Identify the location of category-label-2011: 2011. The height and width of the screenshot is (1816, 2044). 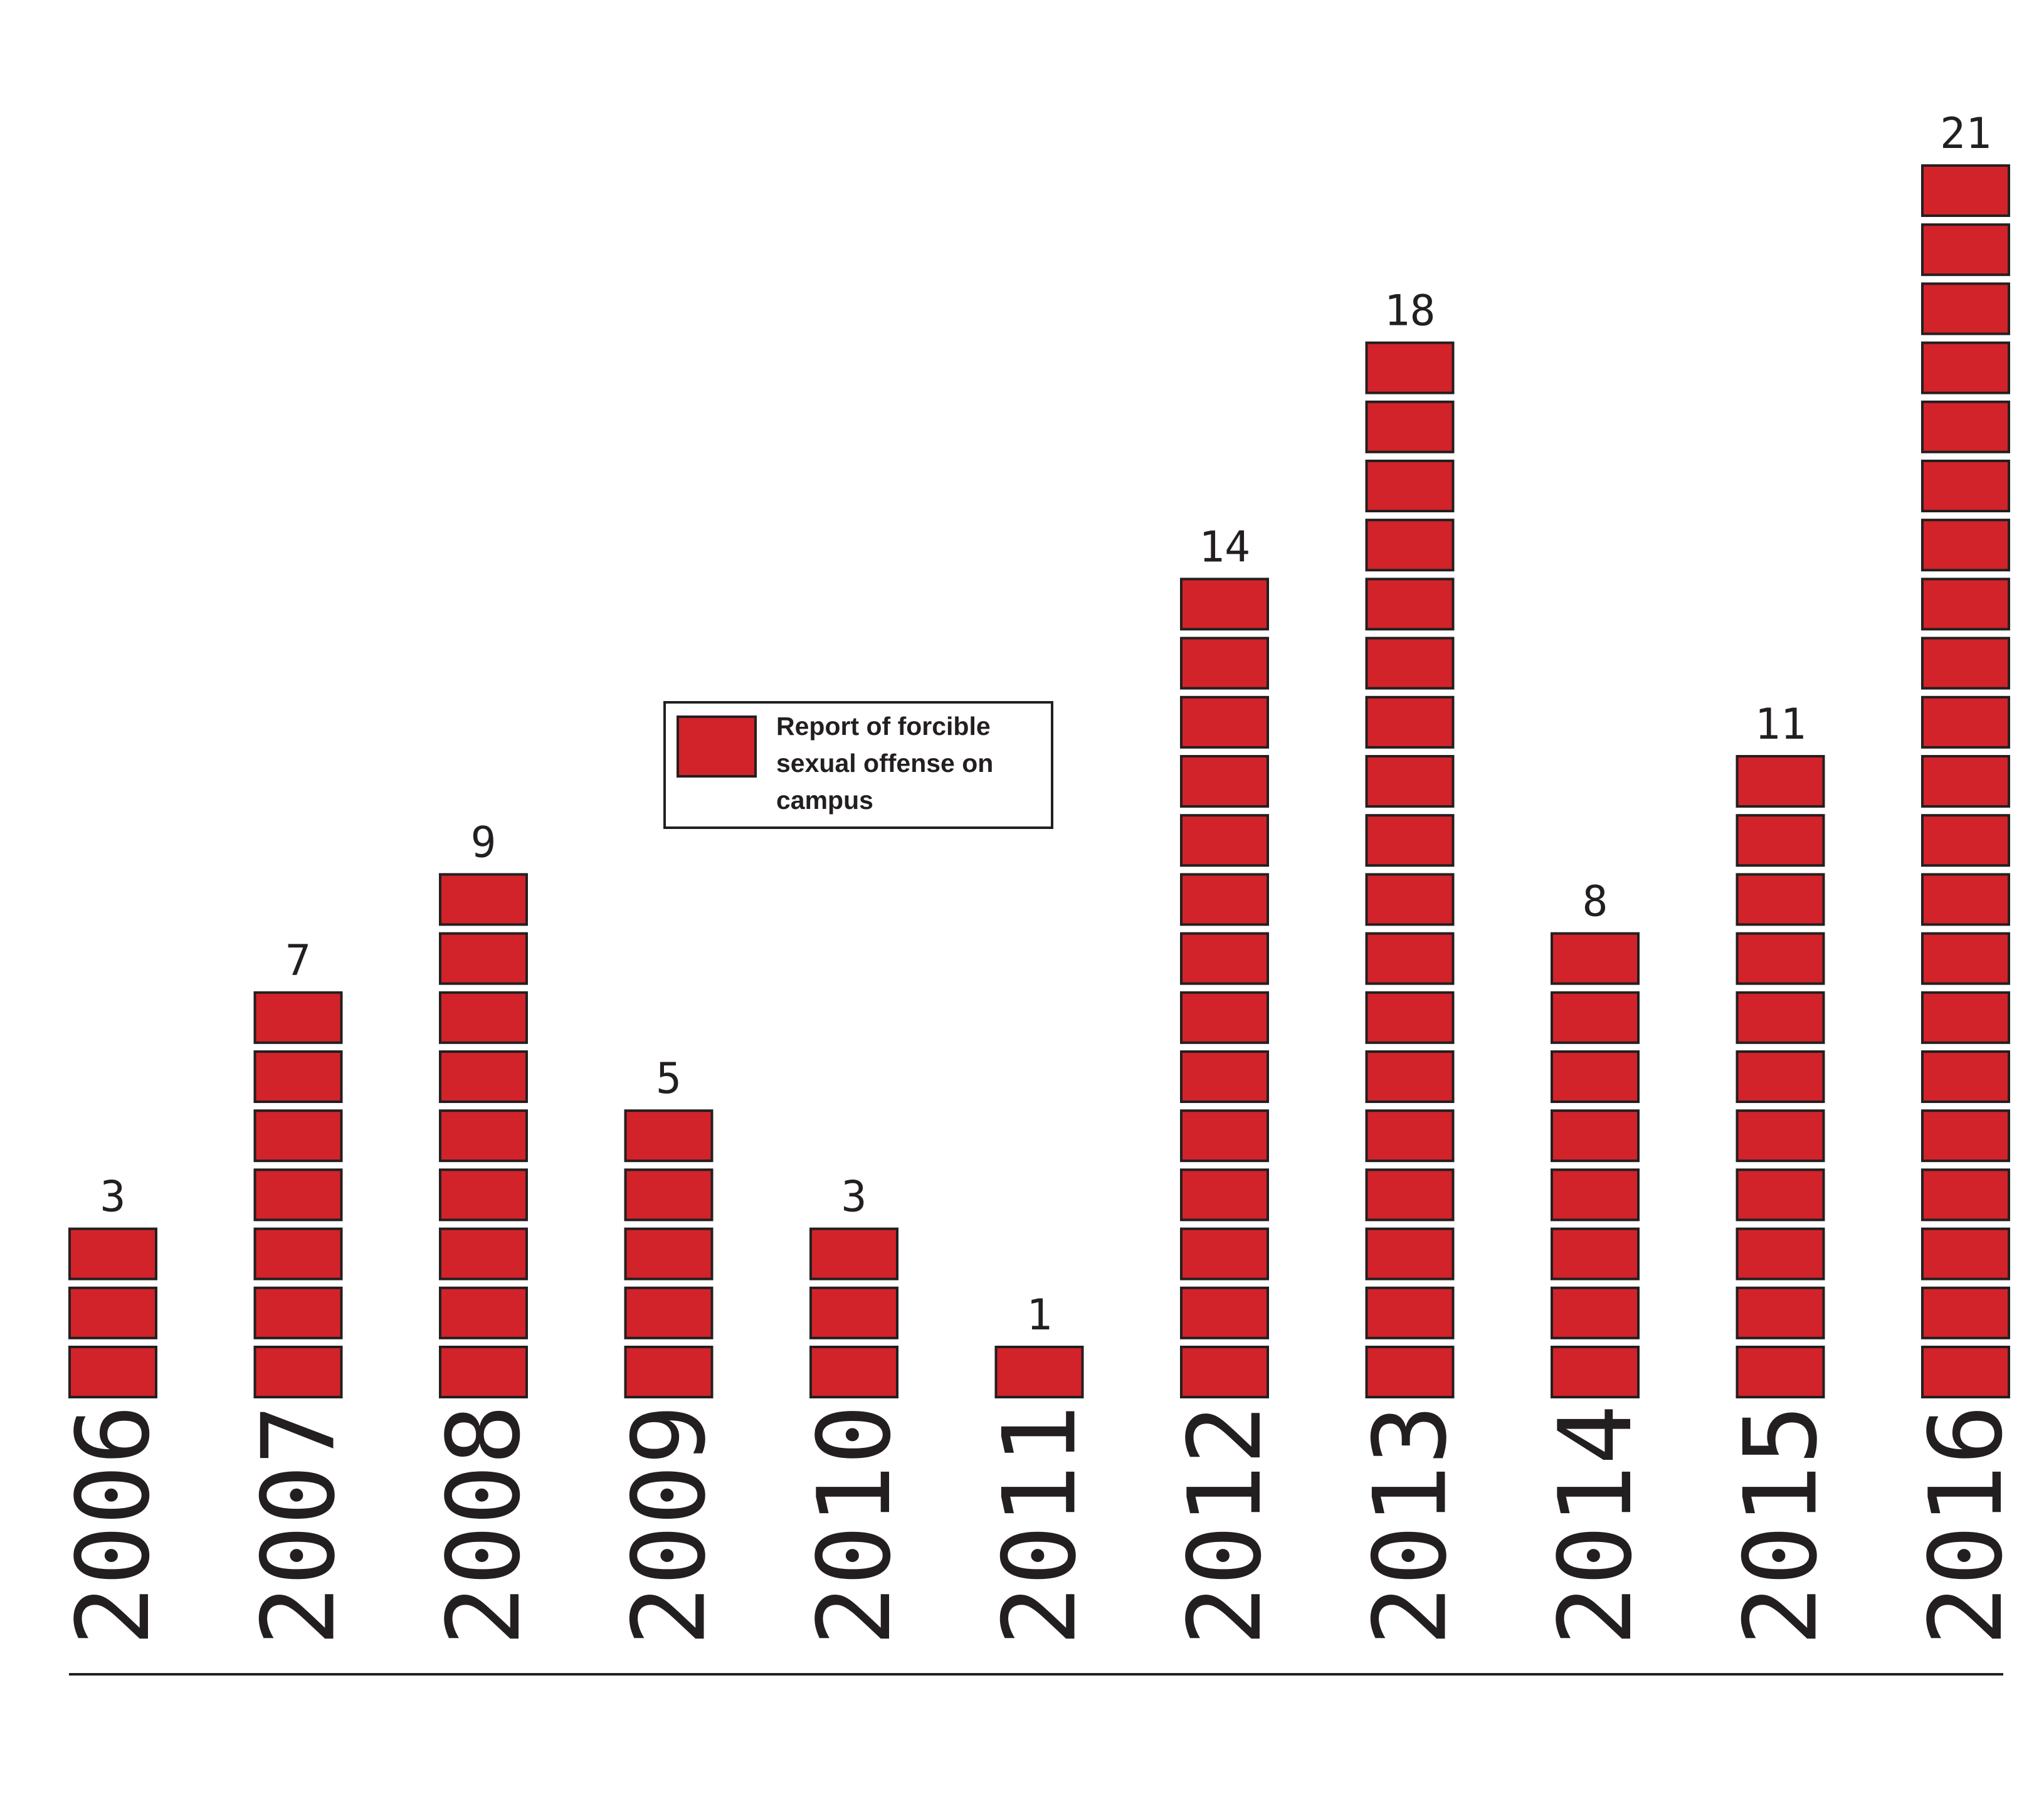
(1039, 1525).